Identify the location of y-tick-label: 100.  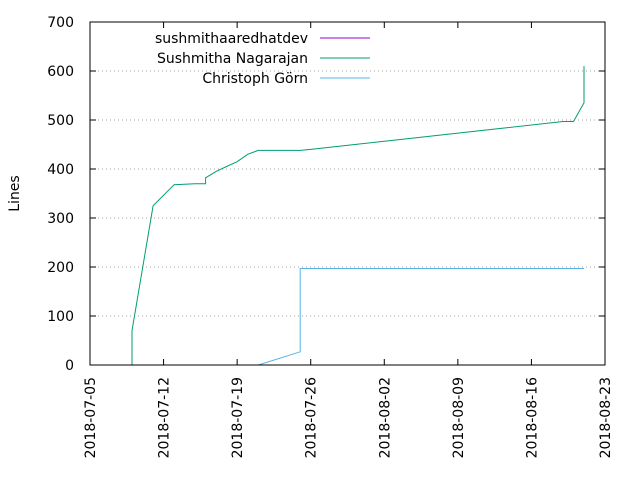
(60, 317).